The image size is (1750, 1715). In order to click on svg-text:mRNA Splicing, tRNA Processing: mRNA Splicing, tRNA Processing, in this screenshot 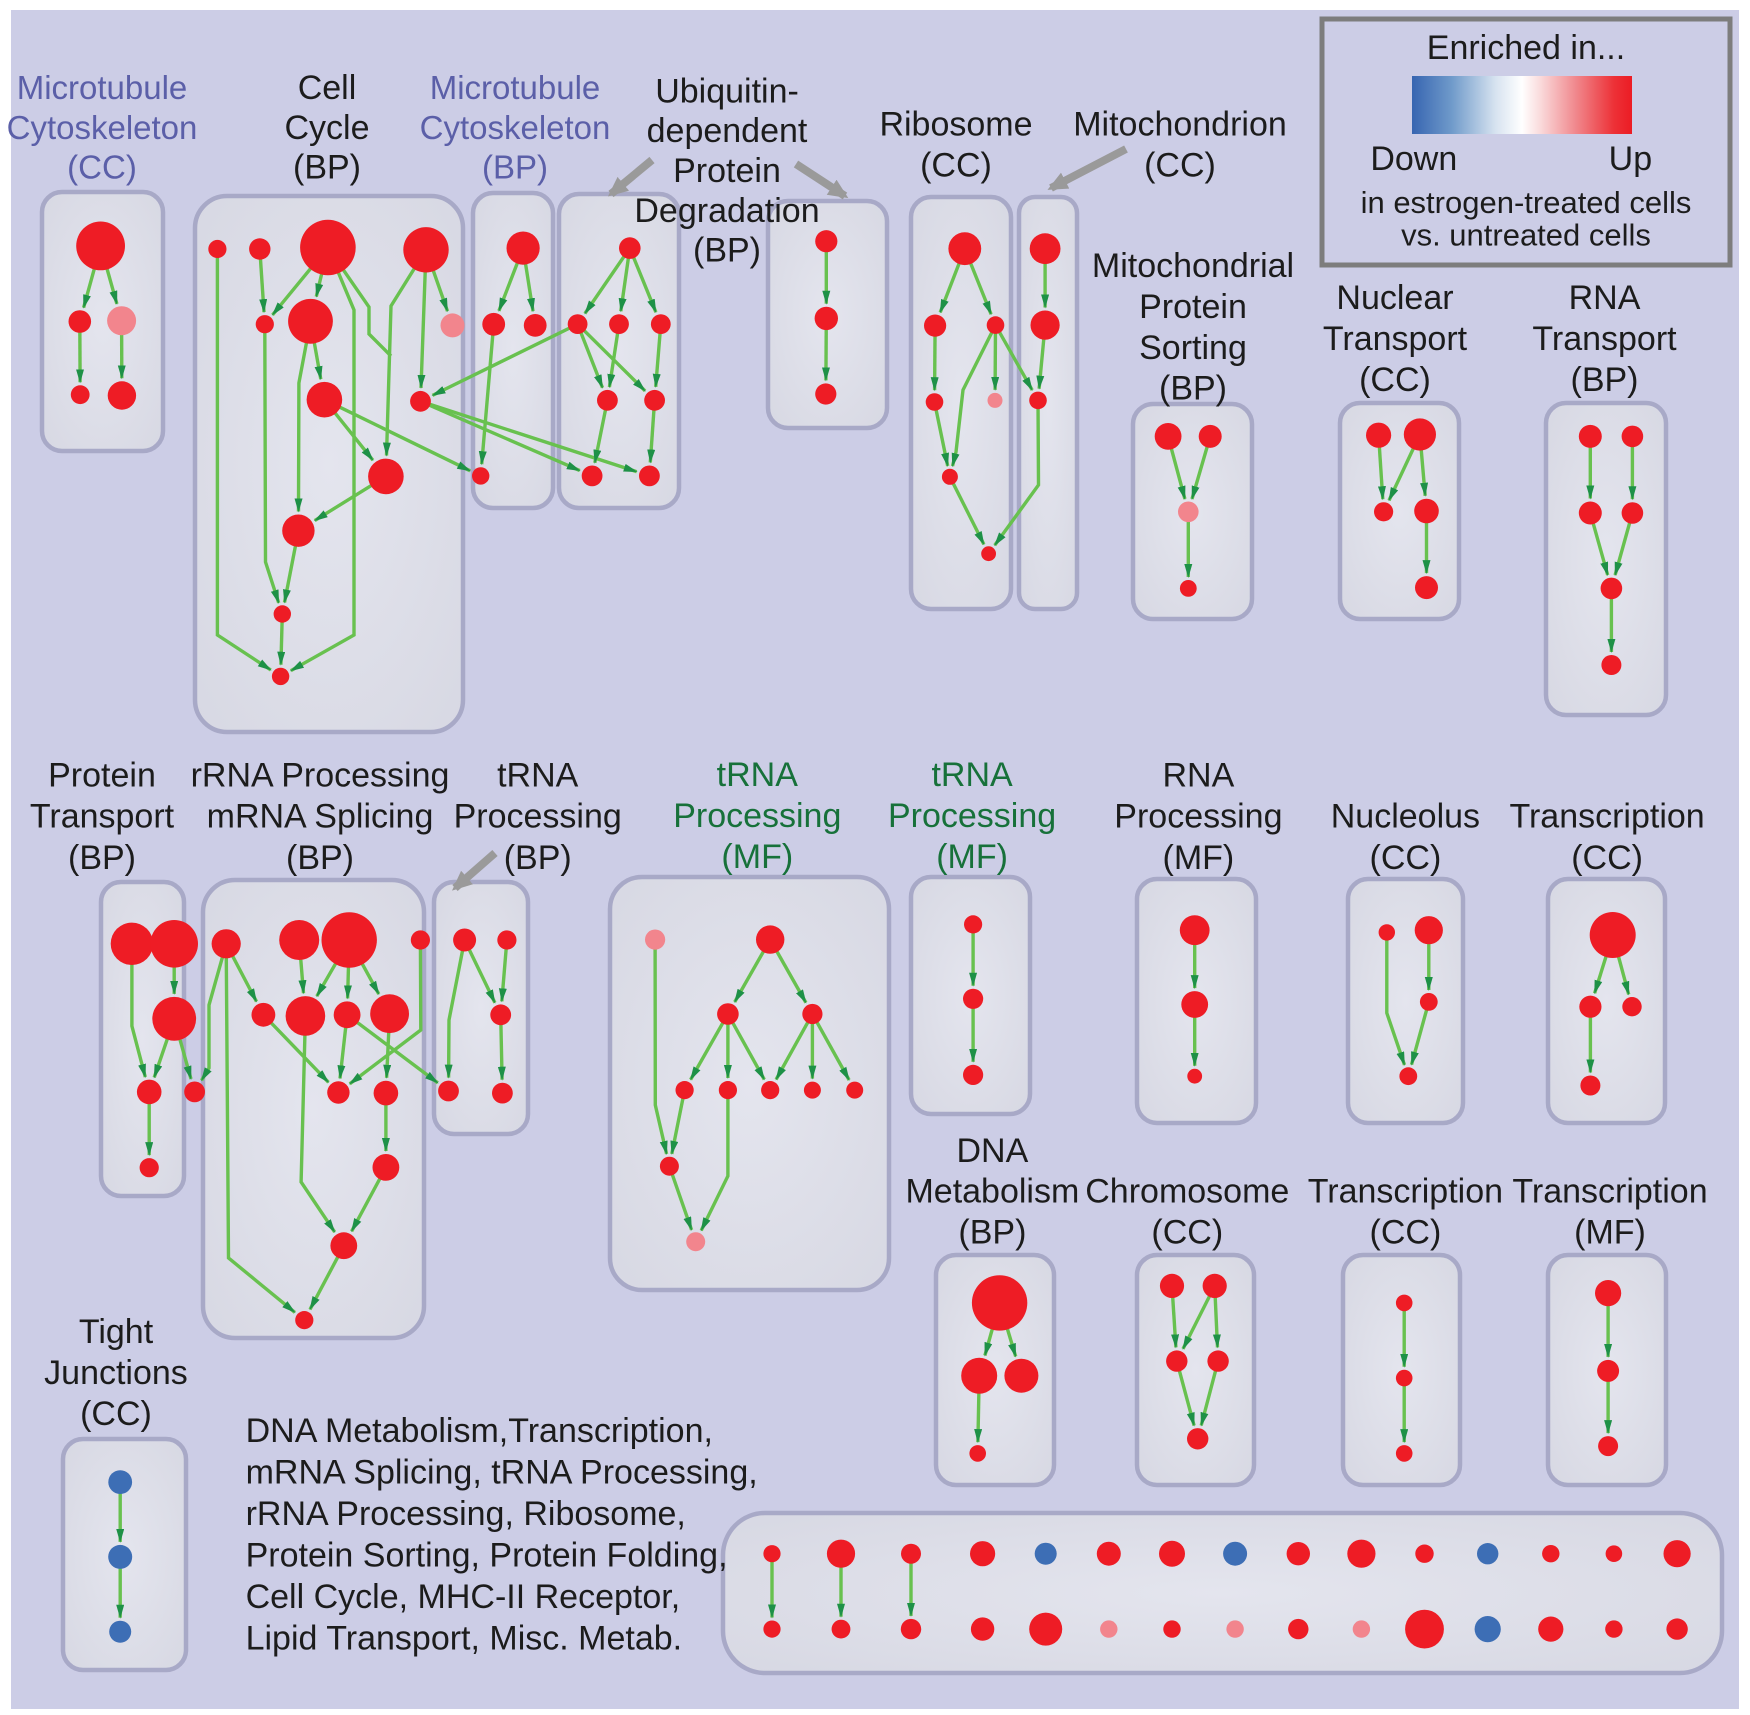, I will do `click(502, 1473)`.